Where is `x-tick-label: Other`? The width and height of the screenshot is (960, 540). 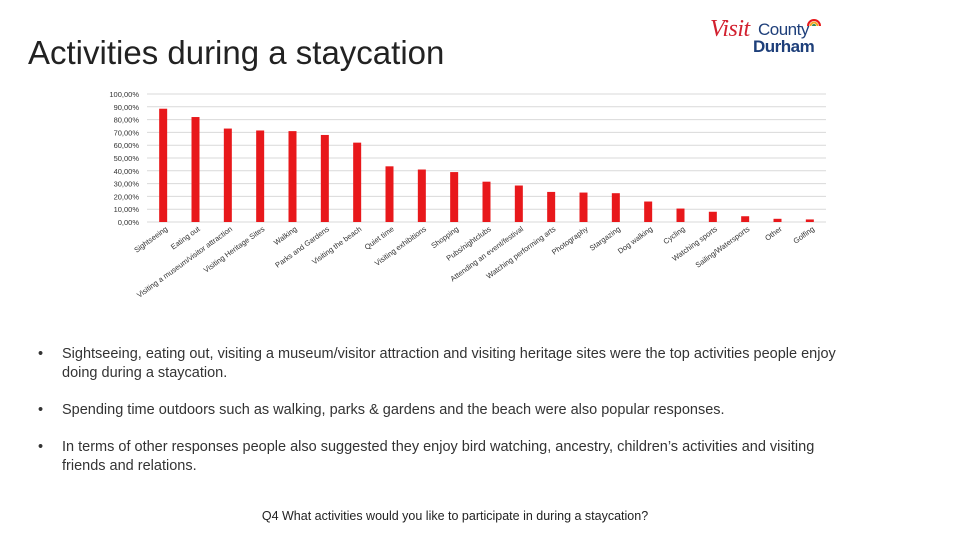 x-tick-label: Other is located at coordinates (773, 233).